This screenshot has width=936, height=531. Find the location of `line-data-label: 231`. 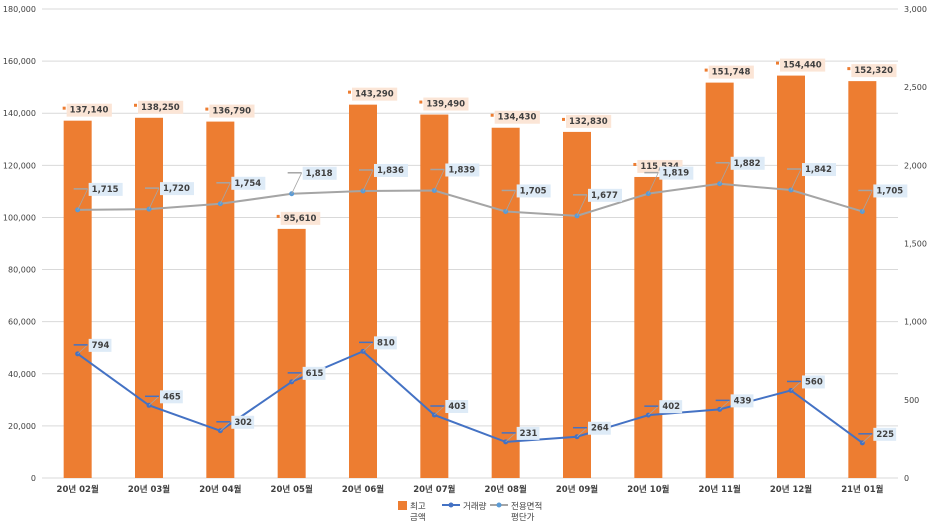

line-data-label: 231 is located at coordinates (529, 434).